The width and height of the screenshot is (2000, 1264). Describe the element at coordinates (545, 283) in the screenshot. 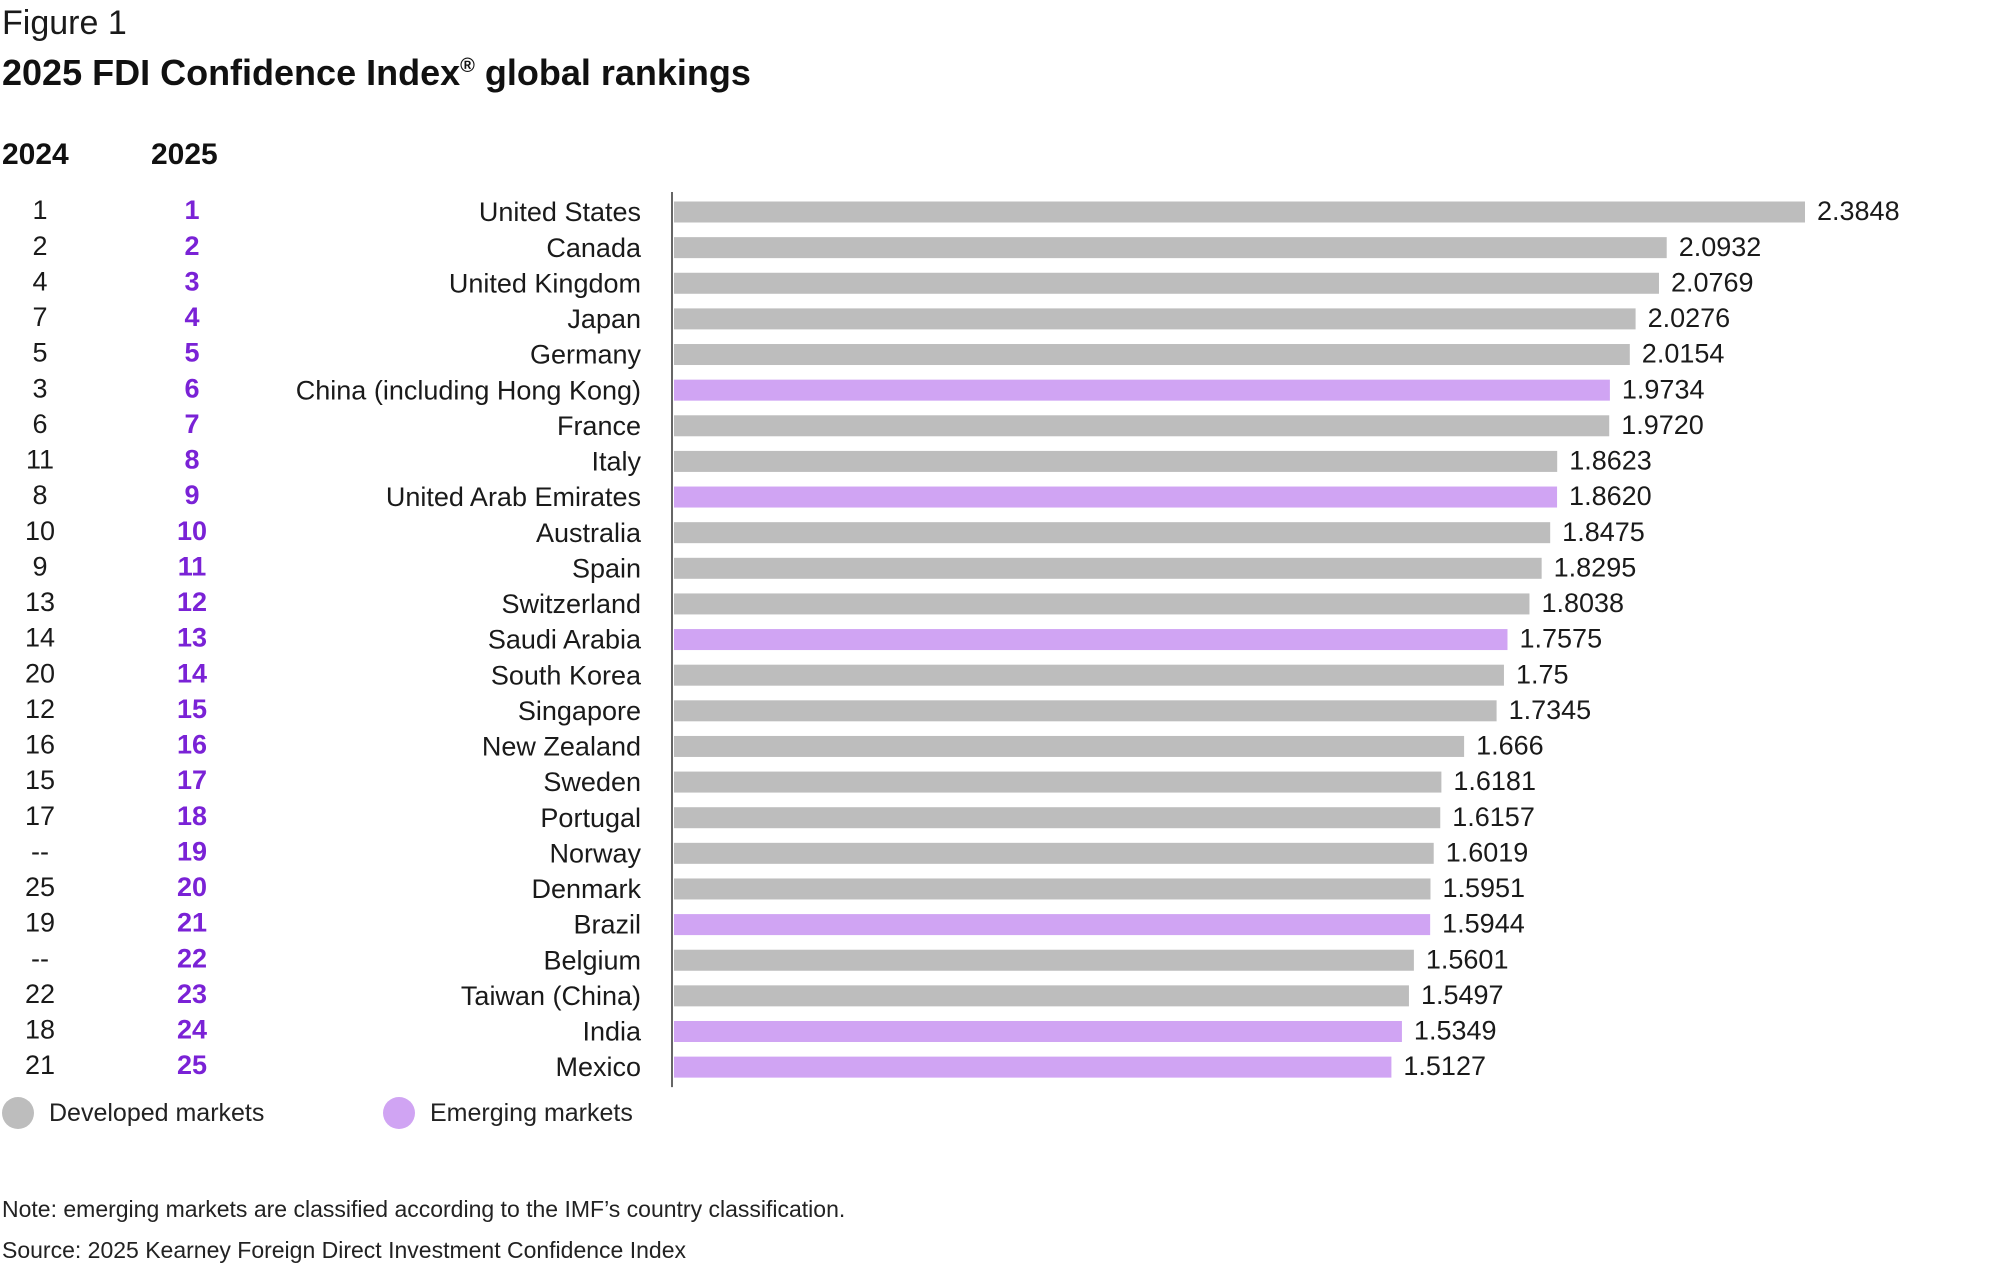

I see `country-label: United Kingdom` at that location.